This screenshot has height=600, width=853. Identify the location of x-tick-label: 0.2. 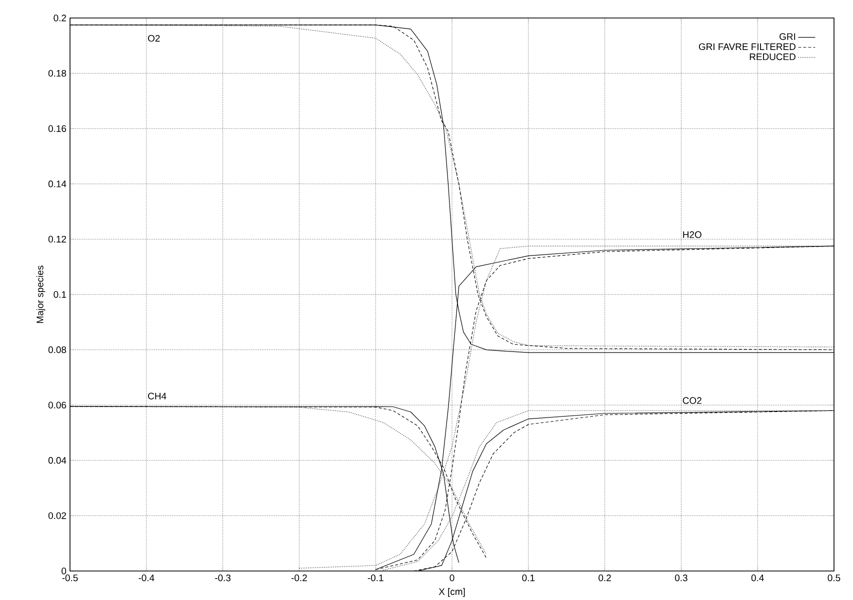
(604, 578).